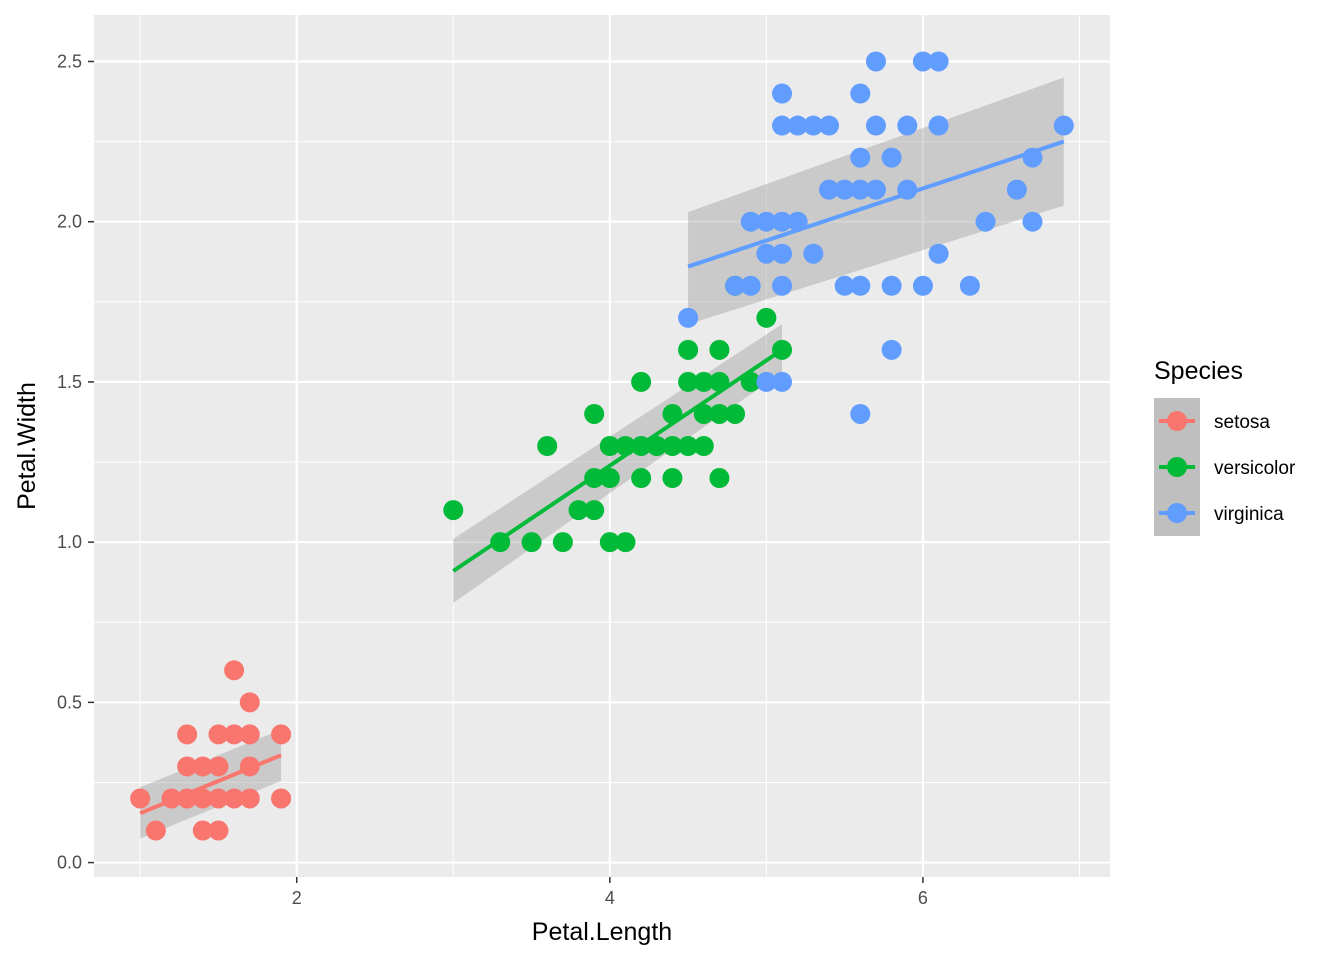 The image size is (1344, 960). I want to click on legend-key-point-setosa, so click(1177, 421).